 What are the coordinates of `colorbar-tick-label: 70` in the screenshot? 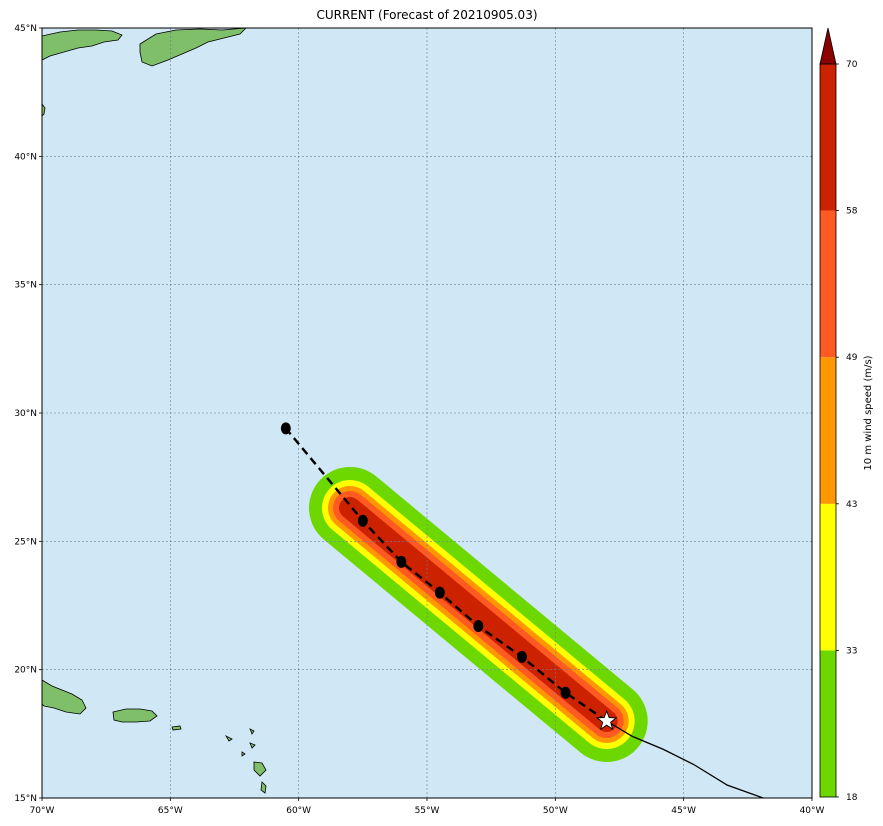 It's located at (852, 65).